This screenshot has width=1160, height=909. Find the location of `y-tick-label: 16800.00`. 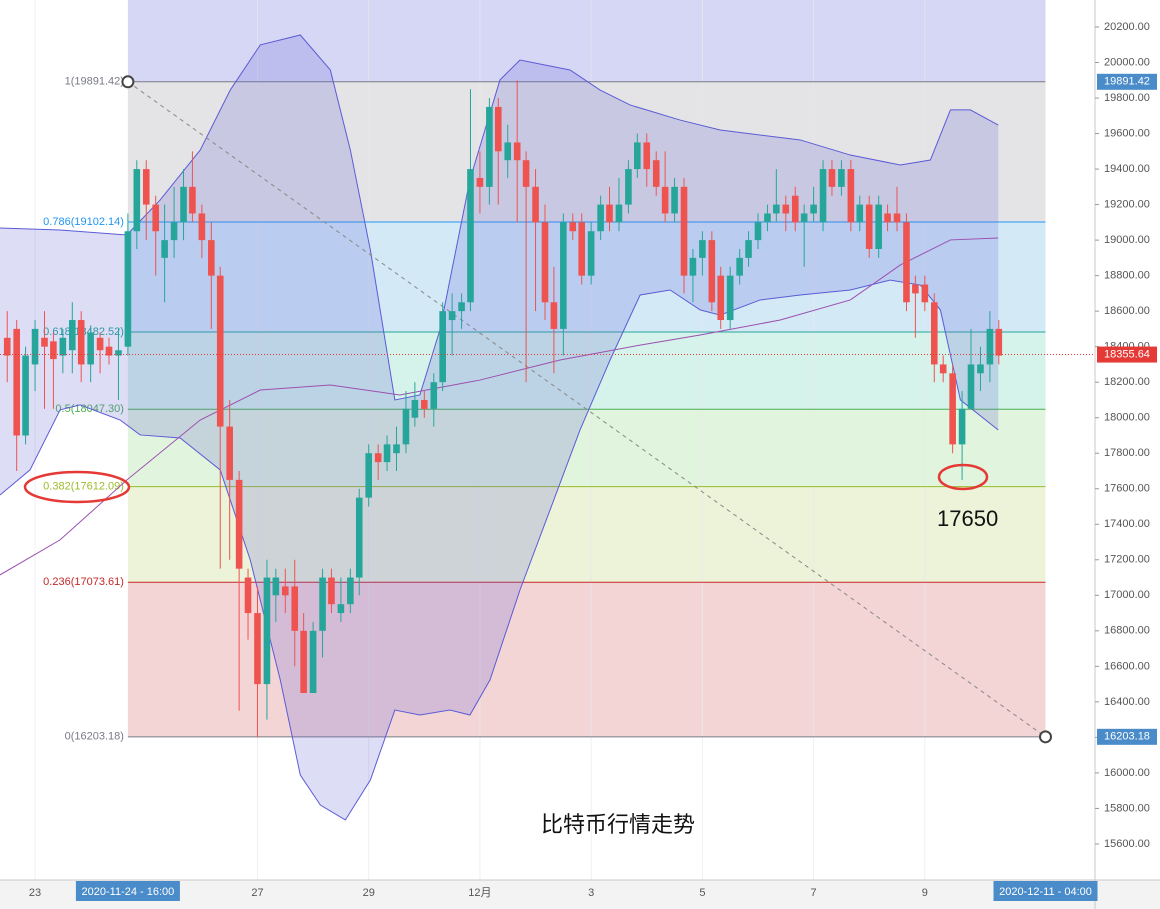

y-tick-label: 16800.00 is located at coordinates (1127, 631).